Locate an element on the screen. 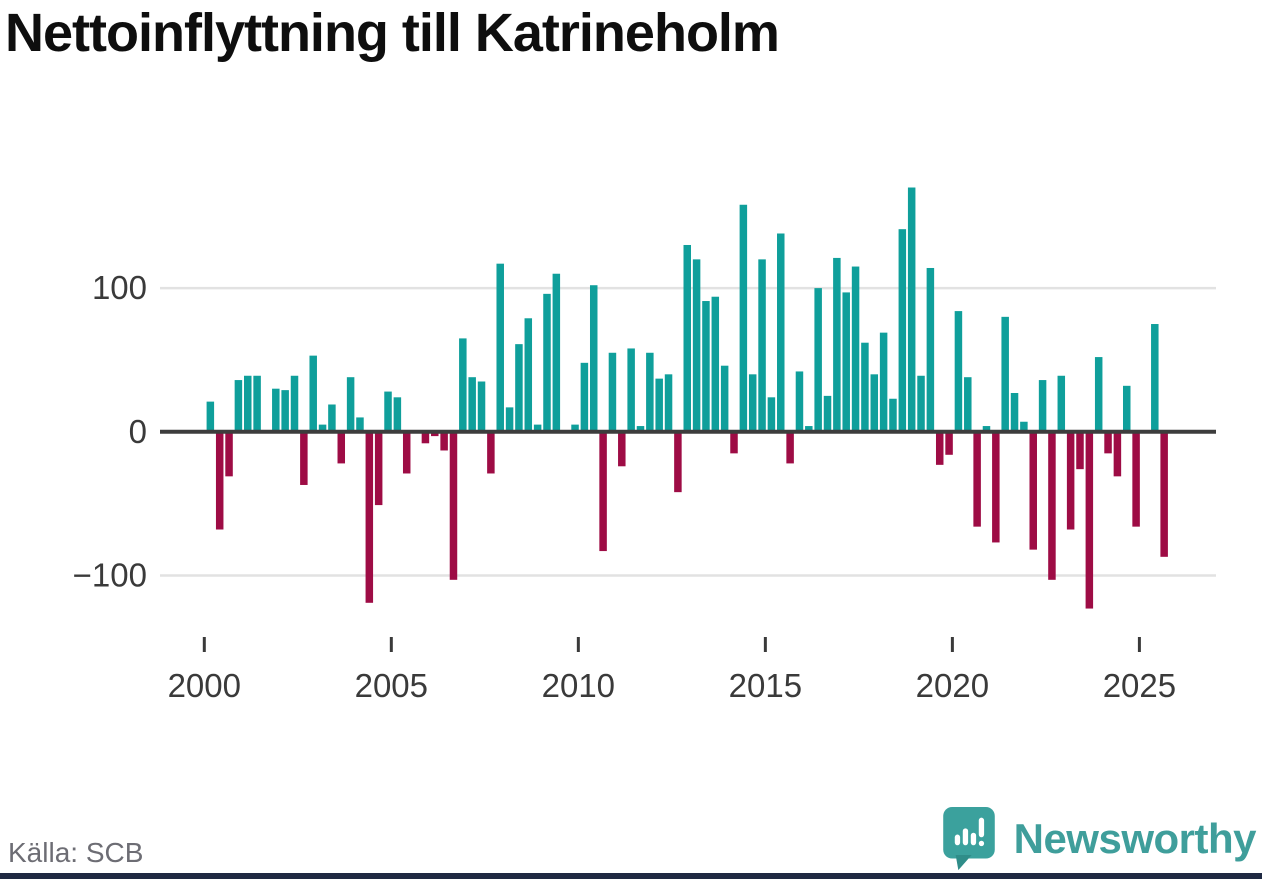 This screenshot has width=1262, height=879. logo-minibar-chart-icon is located at coordinates (969, 832).